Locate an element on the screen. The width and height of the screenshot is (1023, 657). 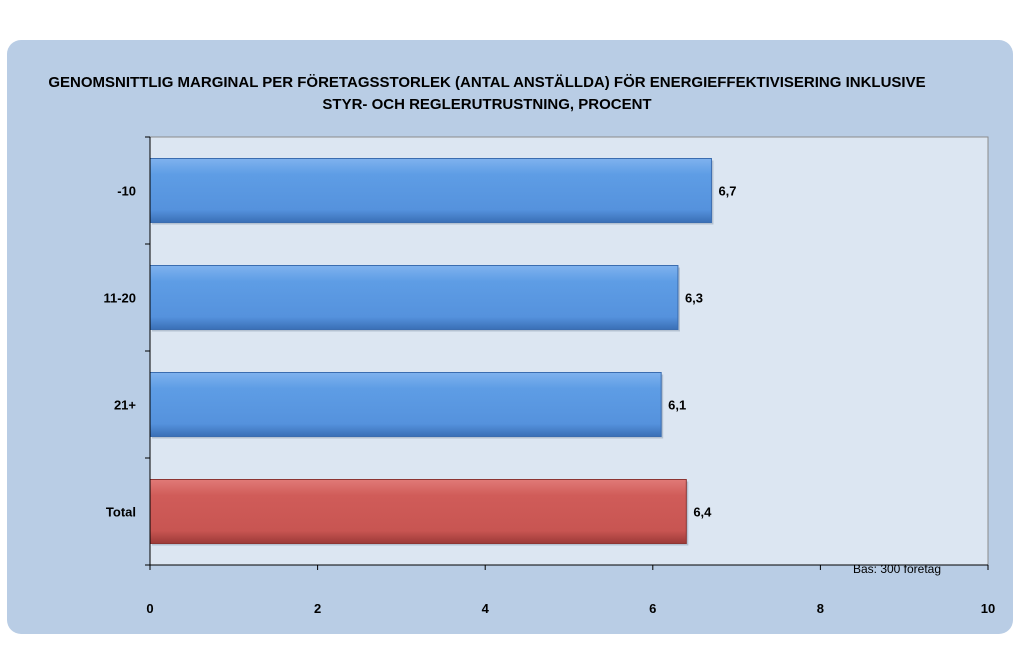
category-label: -10 is located at coordinates (126, 191).